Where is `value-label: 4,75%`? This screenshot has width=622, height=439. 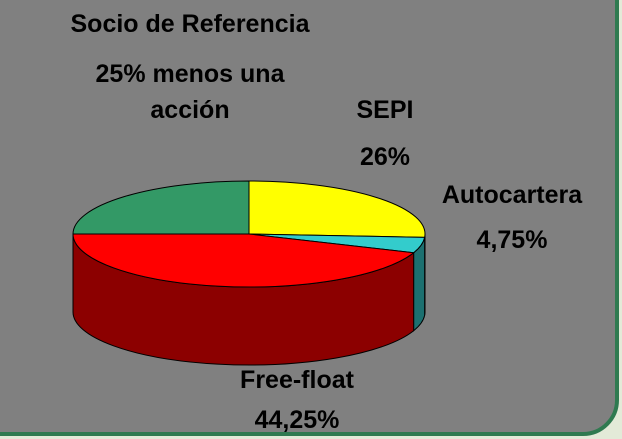 value-label: 4,75% is located at coordinates (512, 240).